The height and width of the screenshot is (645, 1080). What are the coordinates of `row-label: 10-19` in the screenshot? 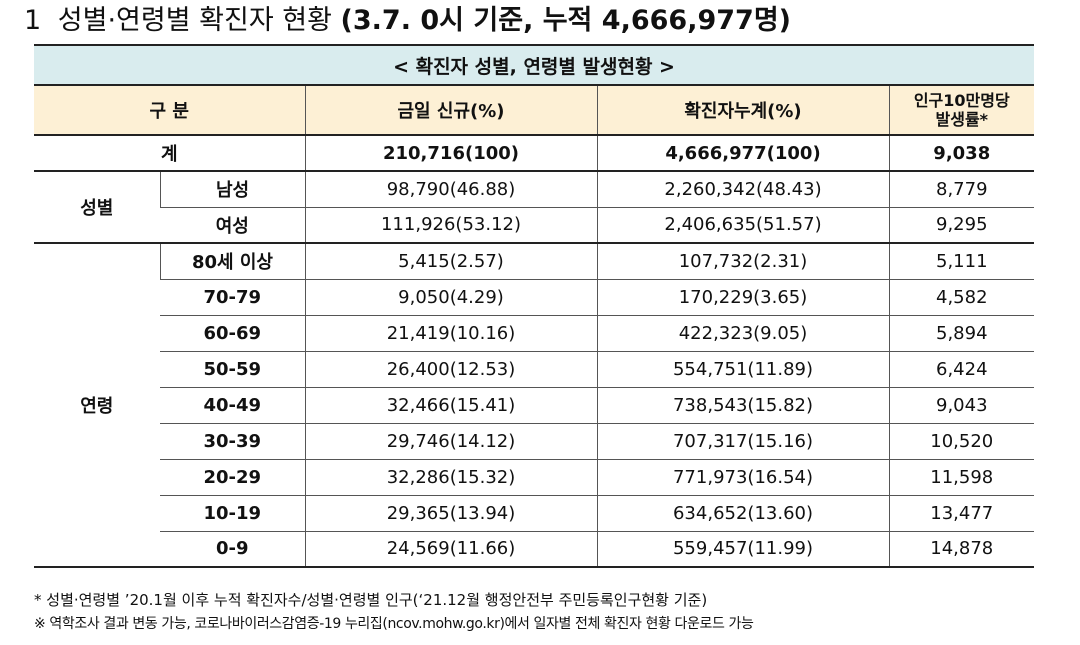 It's located at (232, 513).